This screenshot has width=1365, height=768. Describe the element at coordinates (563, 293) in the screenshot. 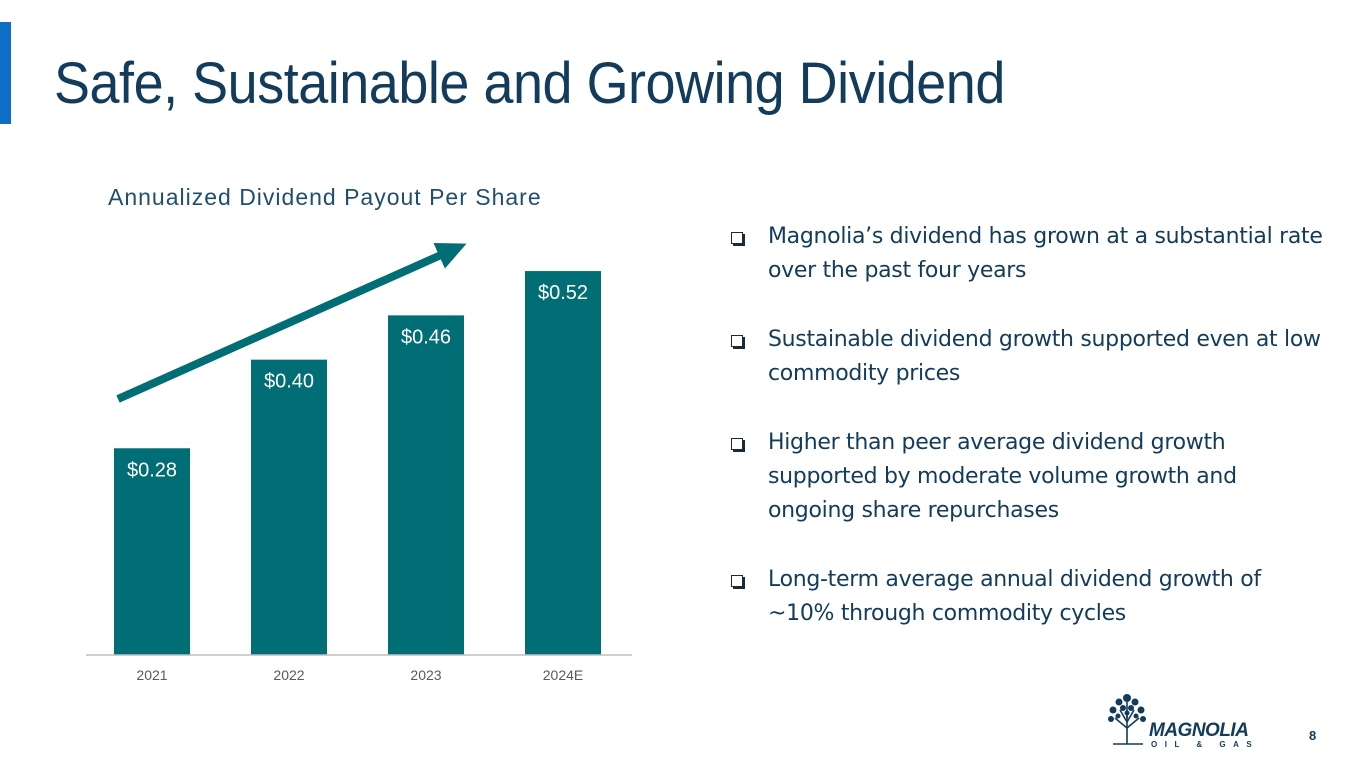

I see `data-label-2024E: $0.52` at that location.